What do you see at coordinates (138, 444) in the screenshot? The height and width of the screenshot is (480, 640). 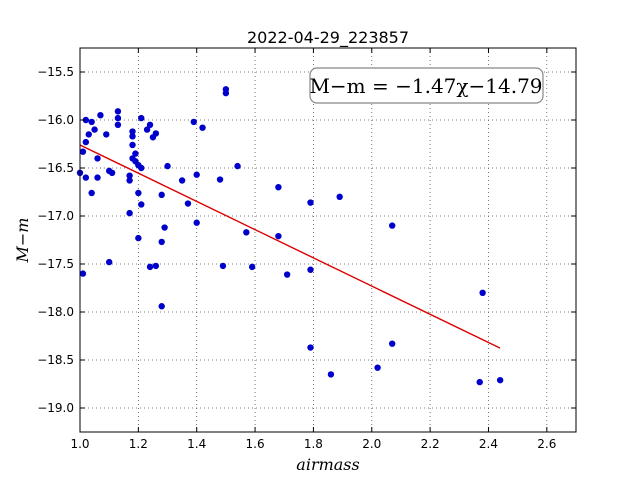 I see `x-tick-label: 1.2` at bounding box center [138, 444].